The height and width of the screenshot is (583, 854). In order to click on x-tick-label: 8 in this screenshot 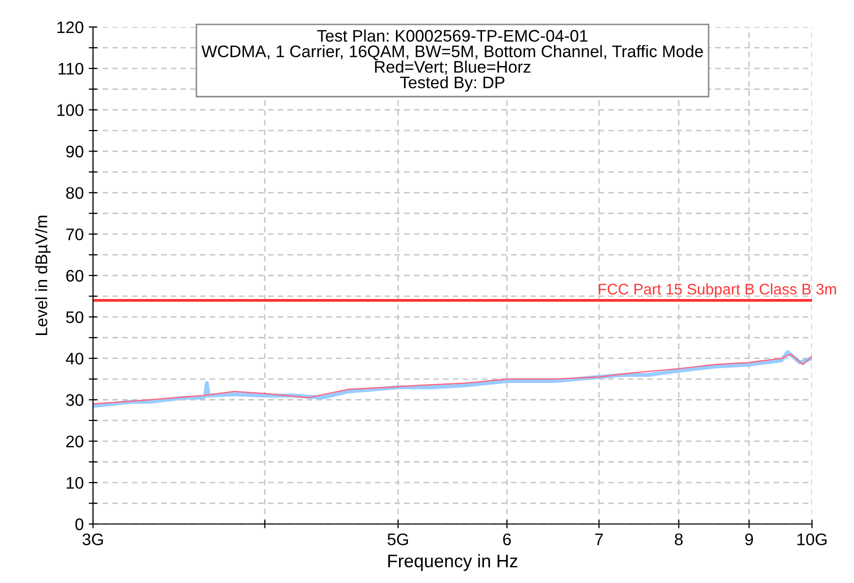, I will do `click(678, 539)`.